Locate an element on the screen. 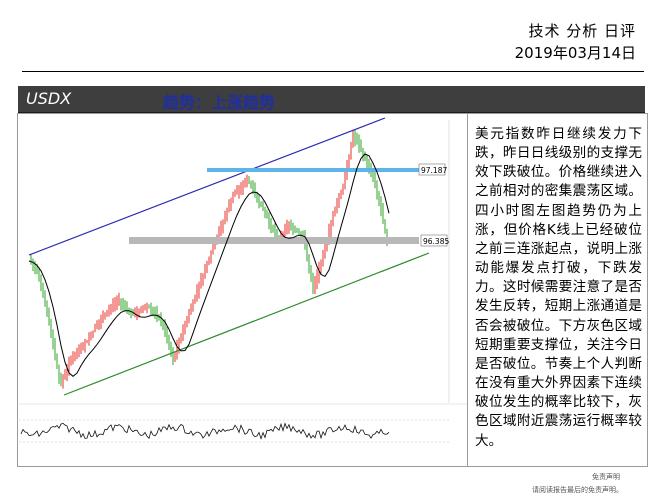 This screenshot has width=670, height=503. resistance-price-label: 97.187 is located at coordinates (434, 170).